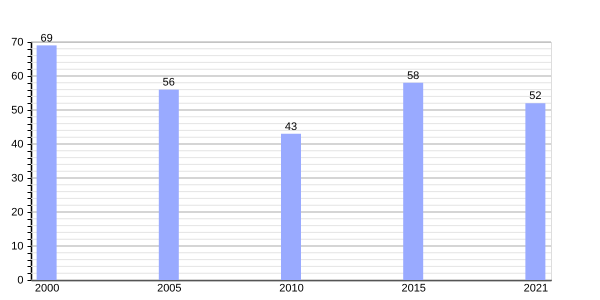 The image size is (600, 300). Describe the element at coordinates (17, 212) in the screenshot. I see `y-tick-label: 20` at that location.